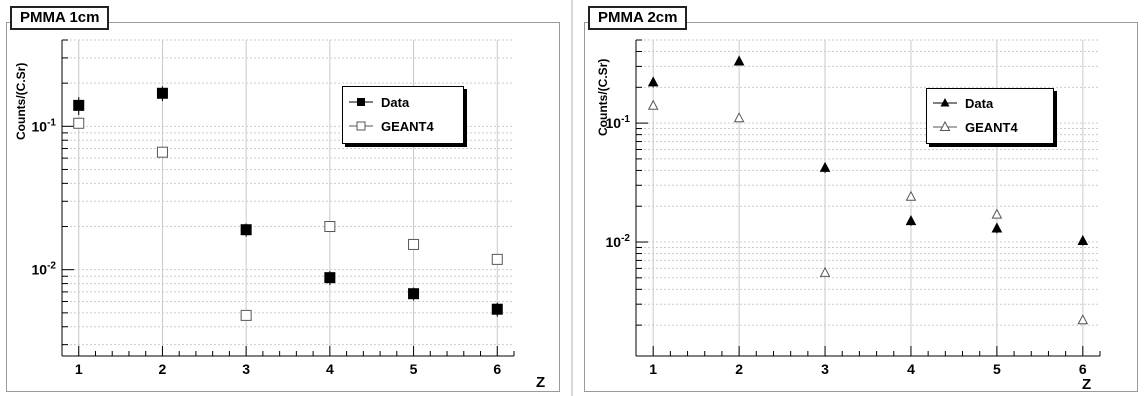 This screenshot has width=1144, height=396. What do you see at coordinates (60, 18) in the screenshot?
I see `chart-title: PMMA 1cm` at bounding box center [60, 18].